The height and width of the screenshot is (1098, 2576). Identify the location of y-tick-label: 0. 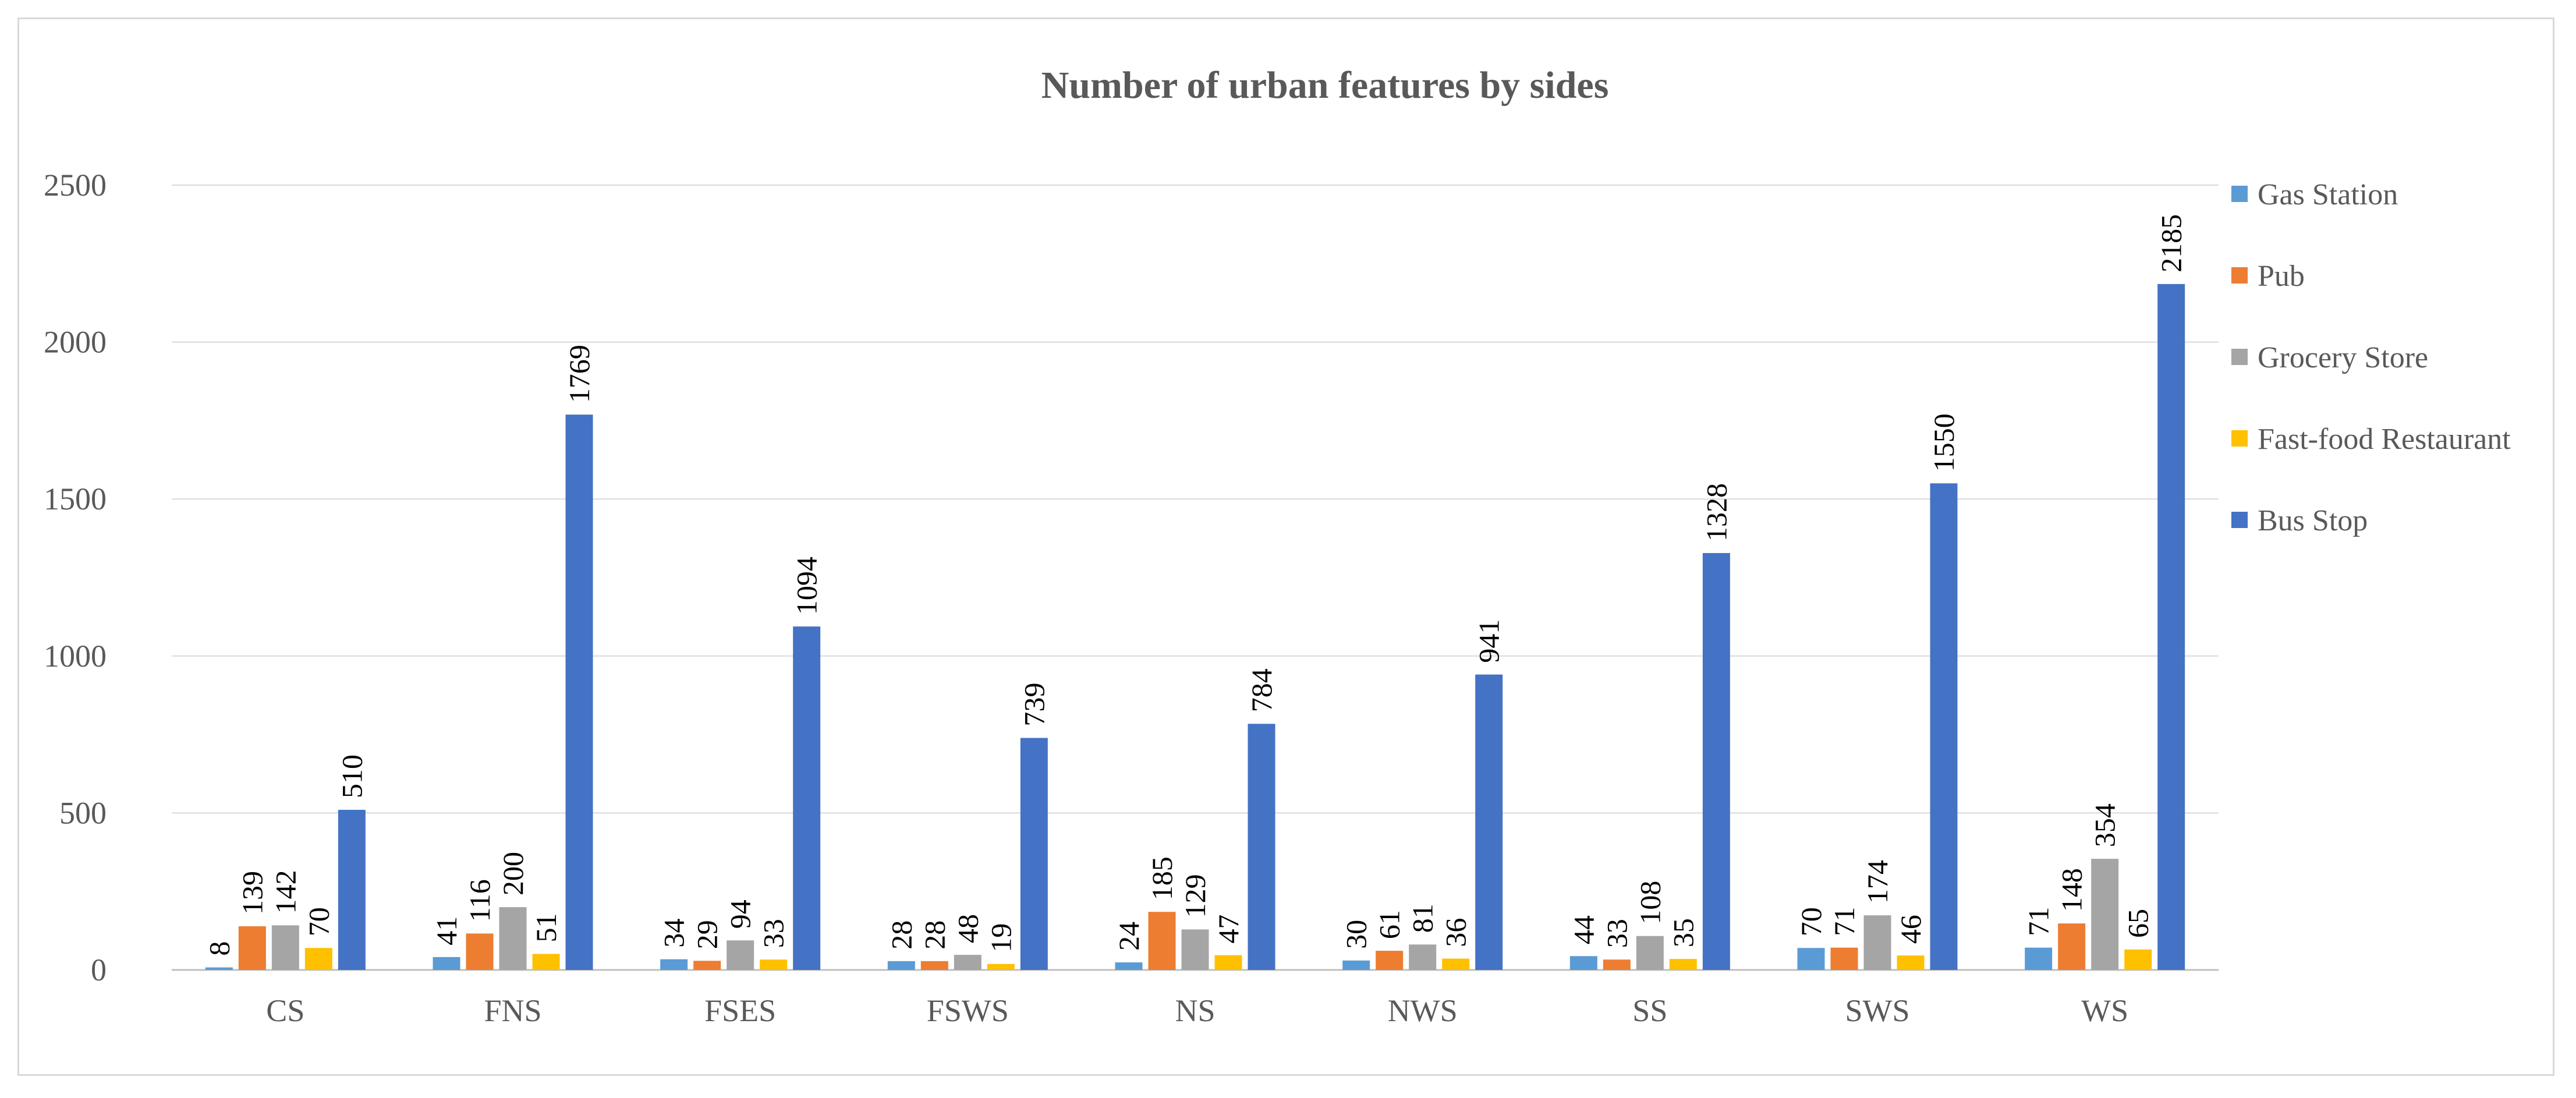
(99, 969).